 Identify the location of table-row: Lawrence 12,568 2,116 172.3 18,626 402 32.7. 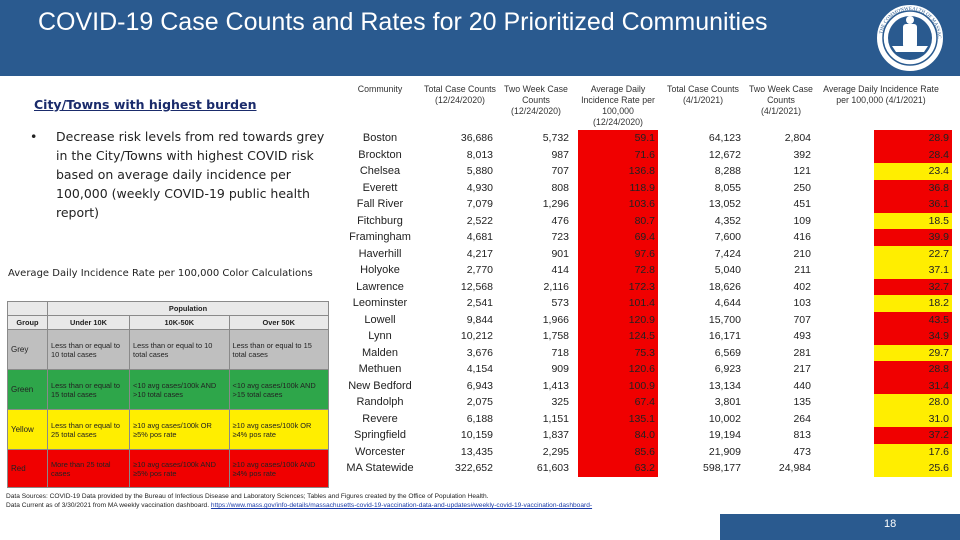
(646, 286).